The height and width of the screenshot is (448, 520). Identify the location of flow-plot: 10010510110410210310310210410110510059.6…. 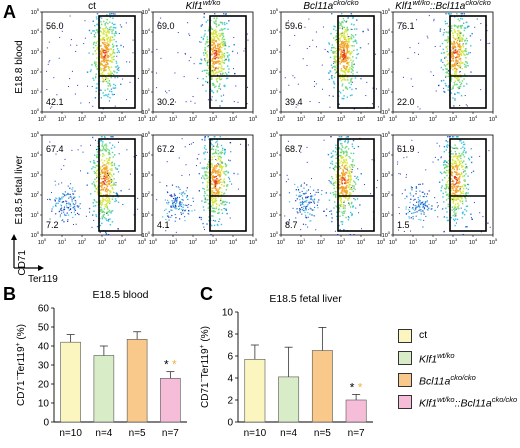
(328, 65).